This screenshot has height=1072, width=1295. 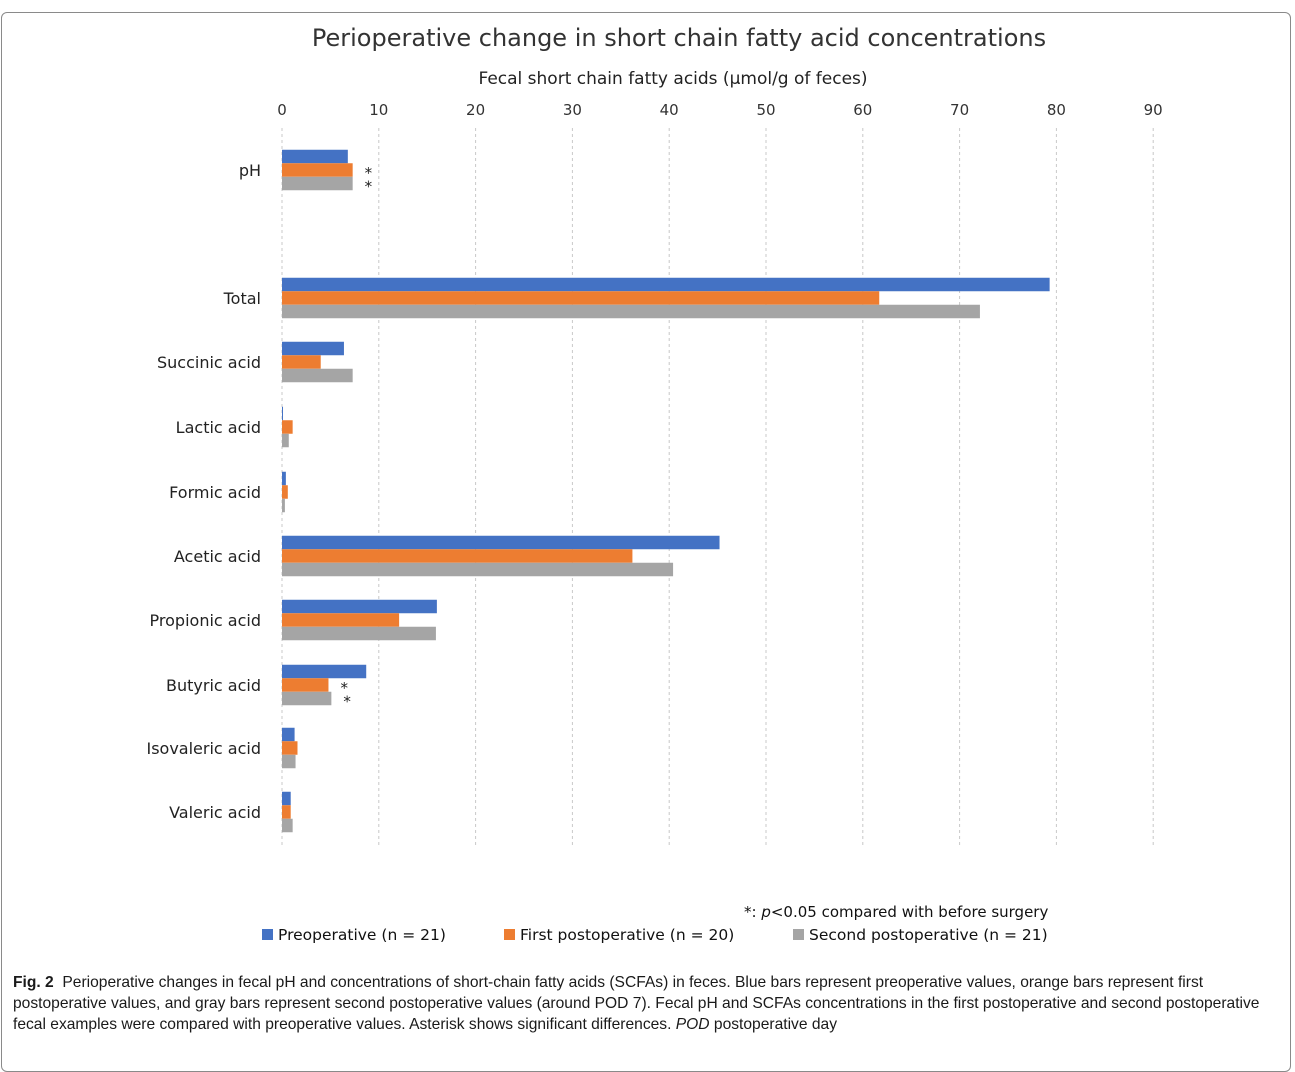 What do you see at coordinates (282, 110) in the screenshot?
I see `x-tick-0: 0` at bounding box center [282, 110].